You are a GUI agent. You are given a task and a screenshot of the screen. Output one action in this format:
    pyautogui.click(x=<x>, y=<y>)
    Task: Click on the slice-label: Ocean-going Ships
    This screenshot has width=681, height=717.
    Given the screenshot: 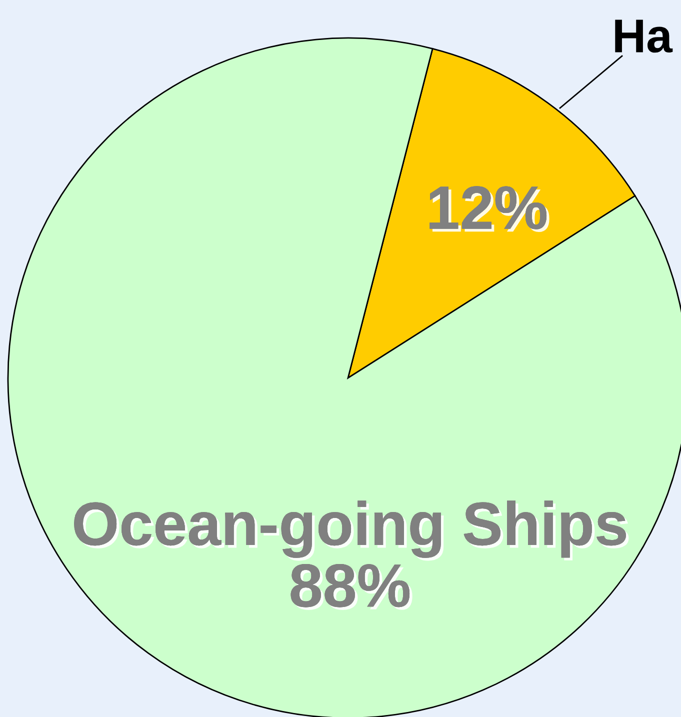 What is the action you would take?
    pyautogui.click(x=351, y=530)
    